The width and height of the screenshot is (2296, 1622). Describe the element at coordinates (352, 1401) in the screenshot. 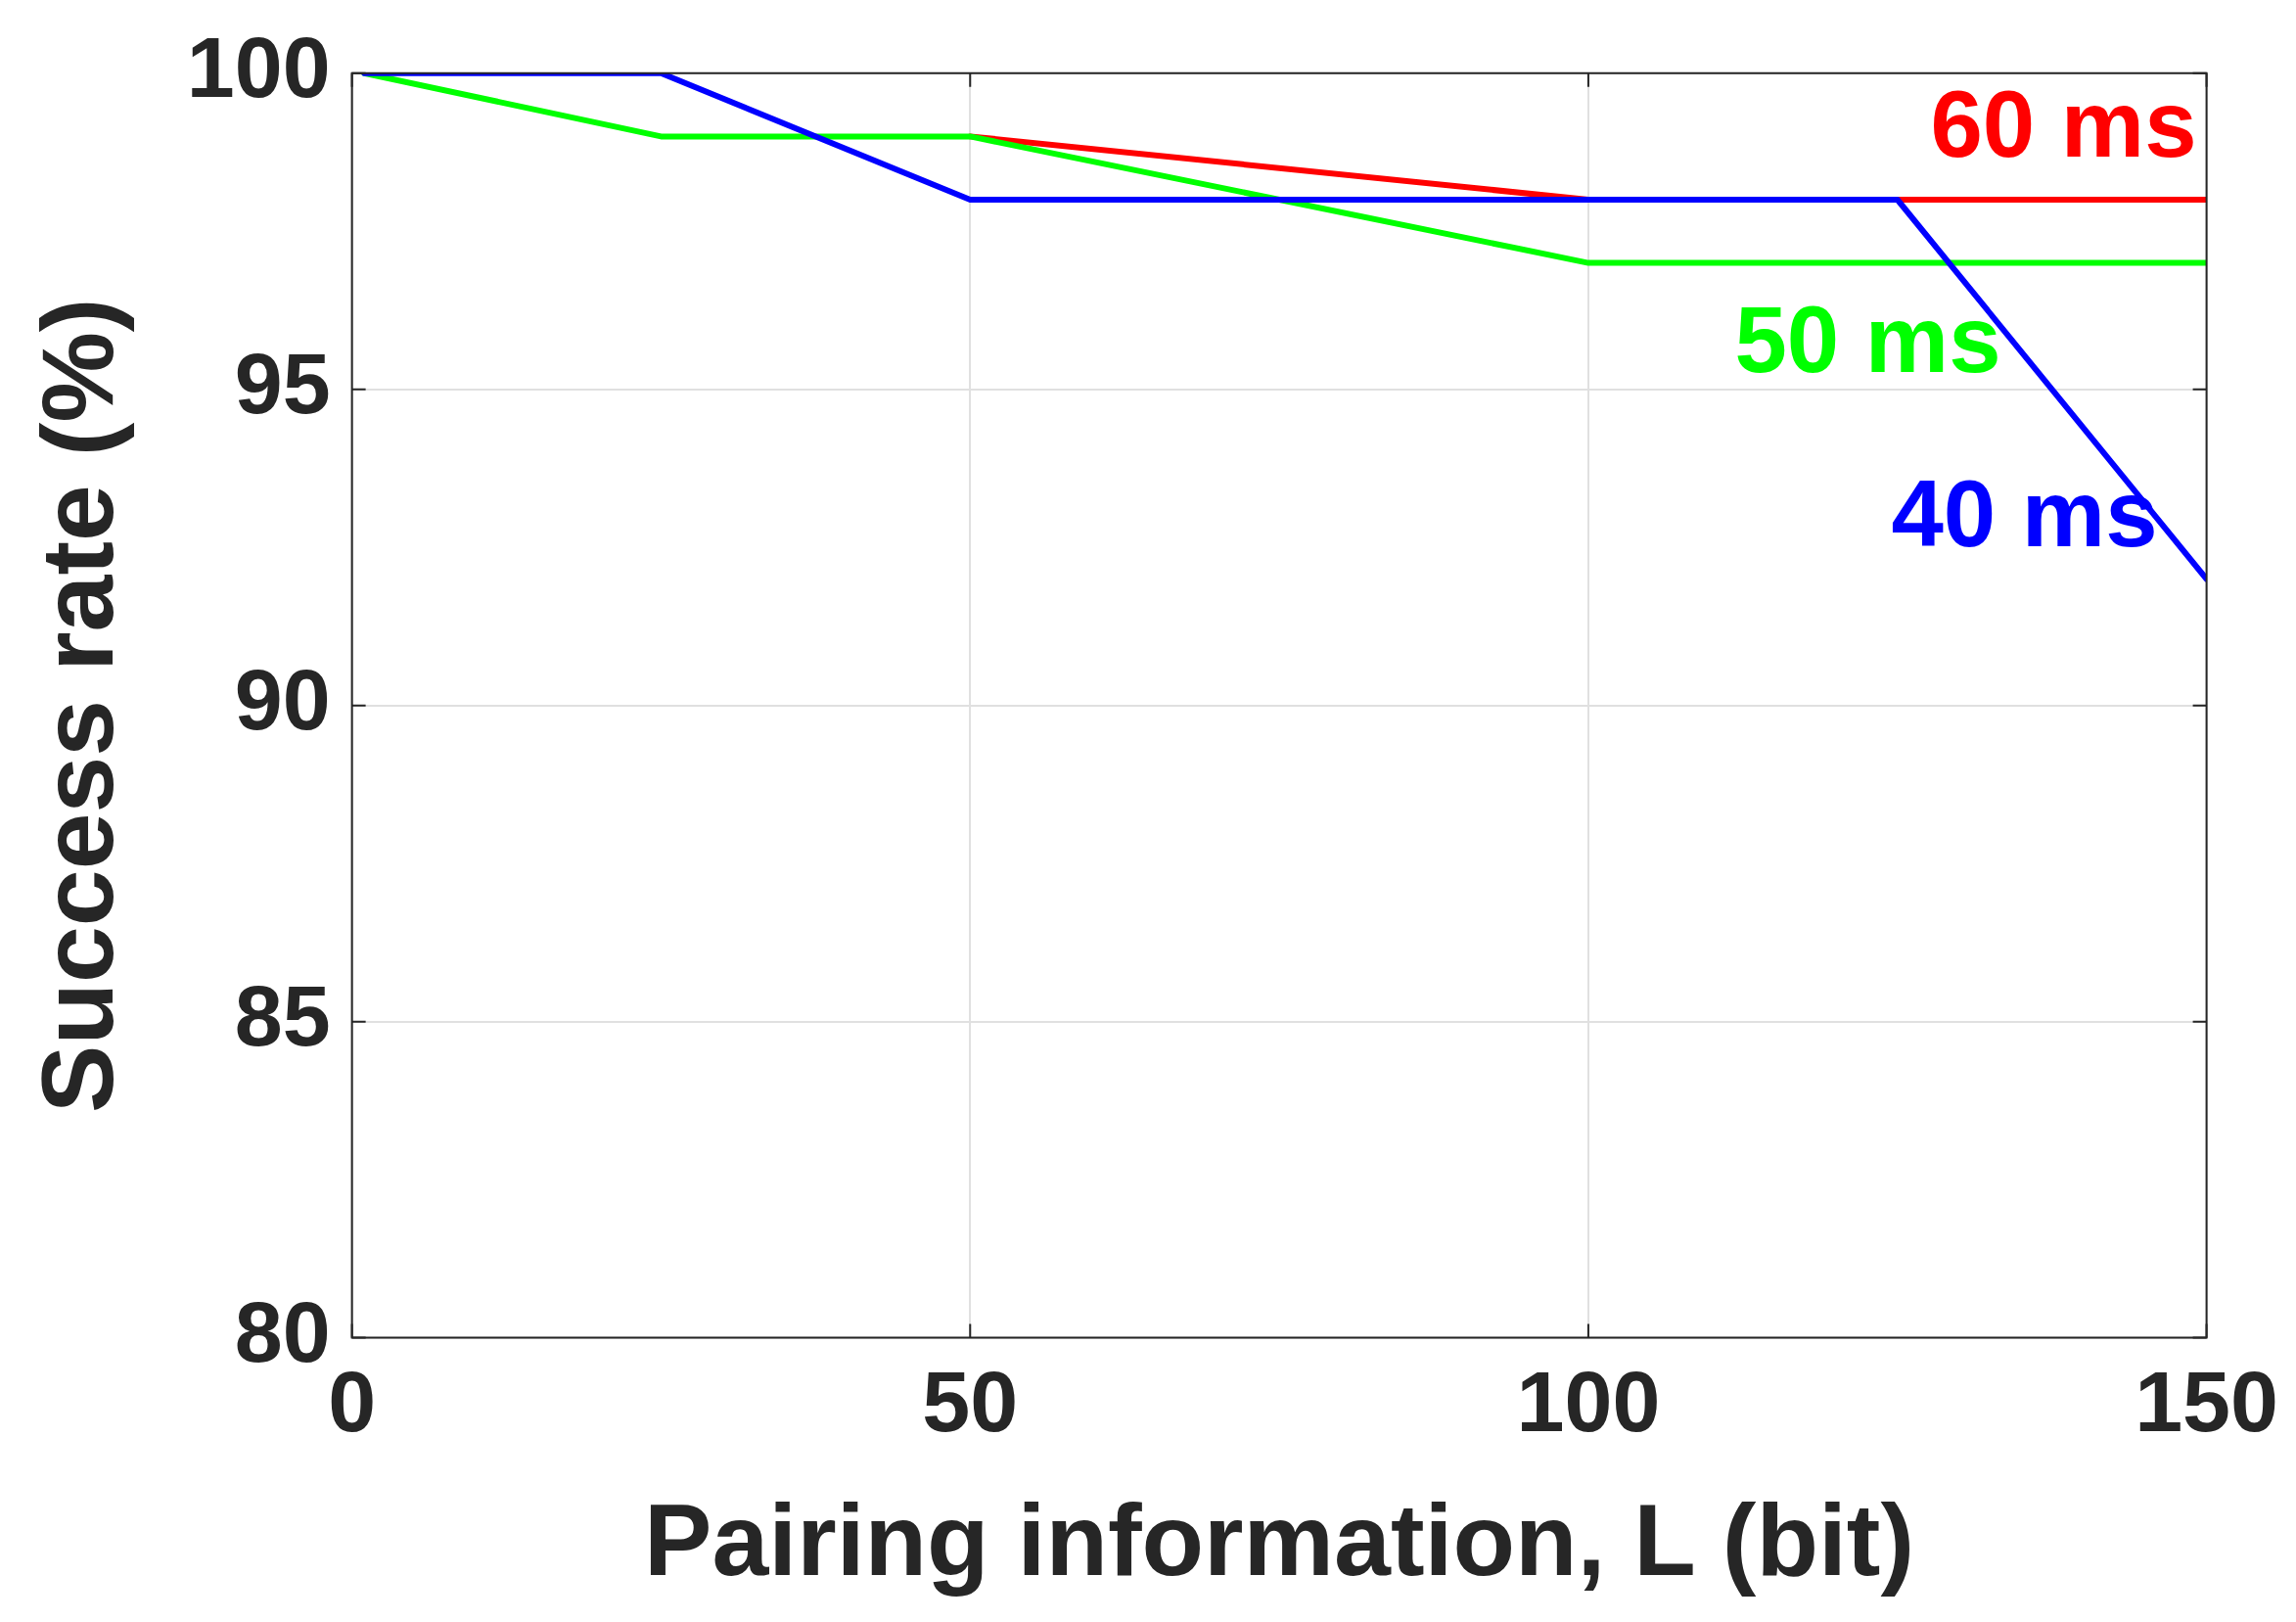

I see `x-tick-label: 0` at that location.